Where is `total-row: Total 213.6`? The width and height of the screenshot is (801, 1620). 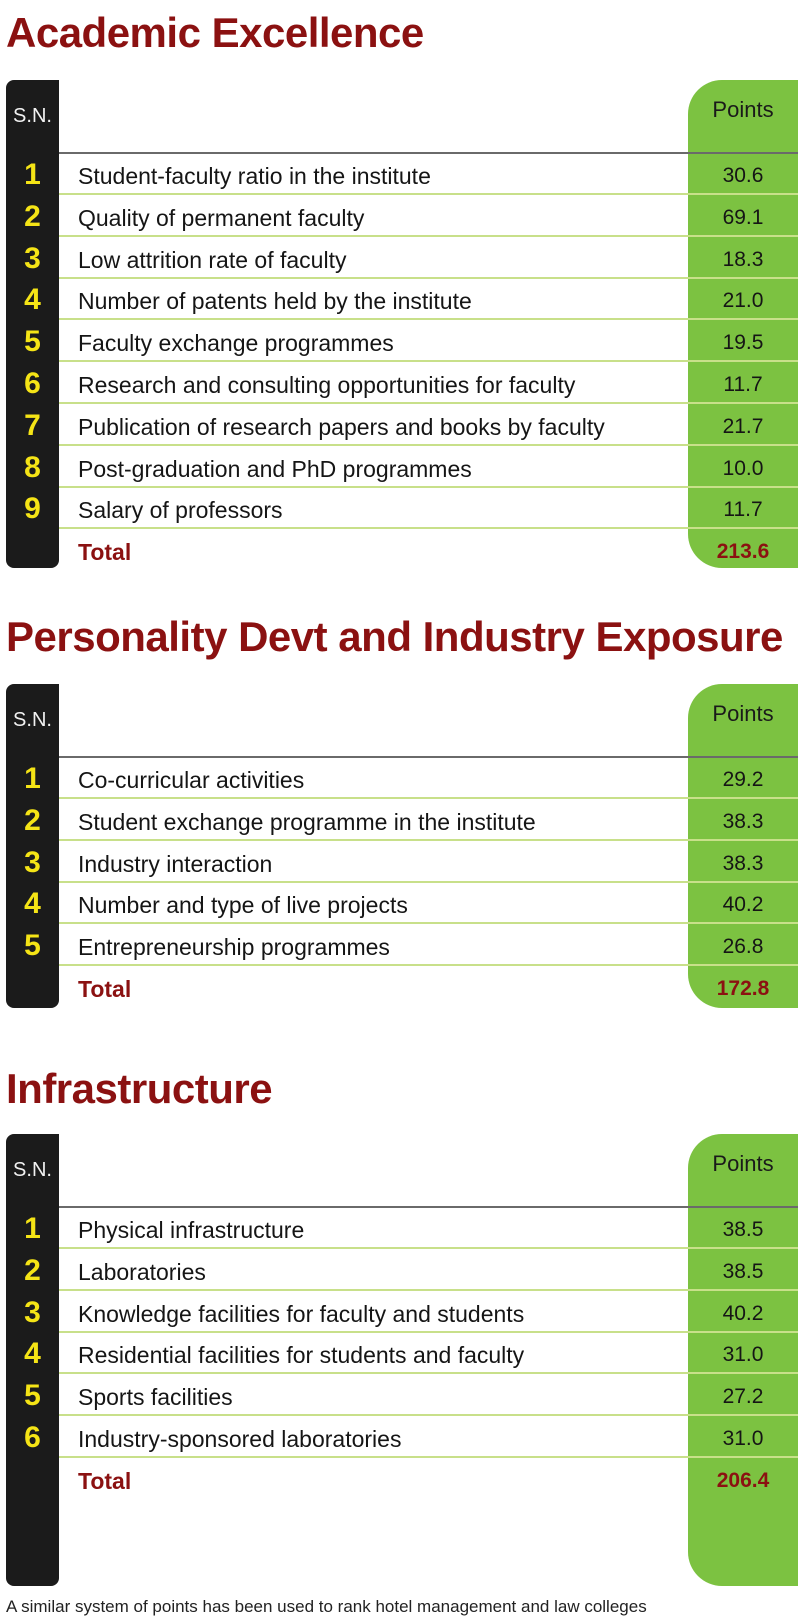 total-row: Total 213.6 is located at coordinates (402, 550).